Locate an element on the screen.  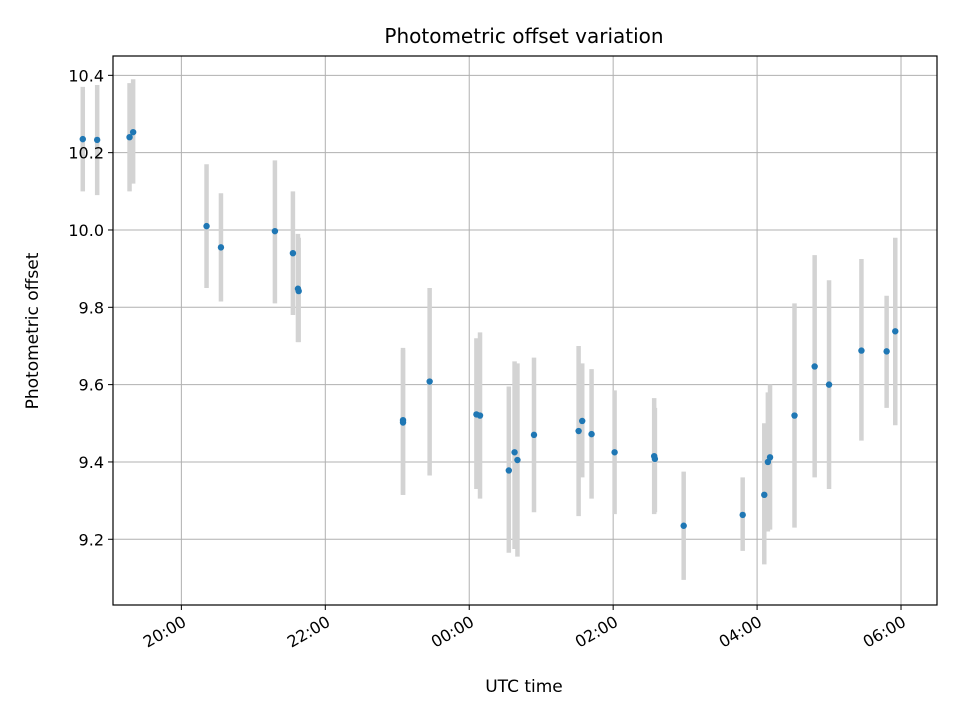
y-axis-ticks: 9.2 9.4 9.6 9.8 10.0 10.2 10.4 is located at coordinates (90, 307).